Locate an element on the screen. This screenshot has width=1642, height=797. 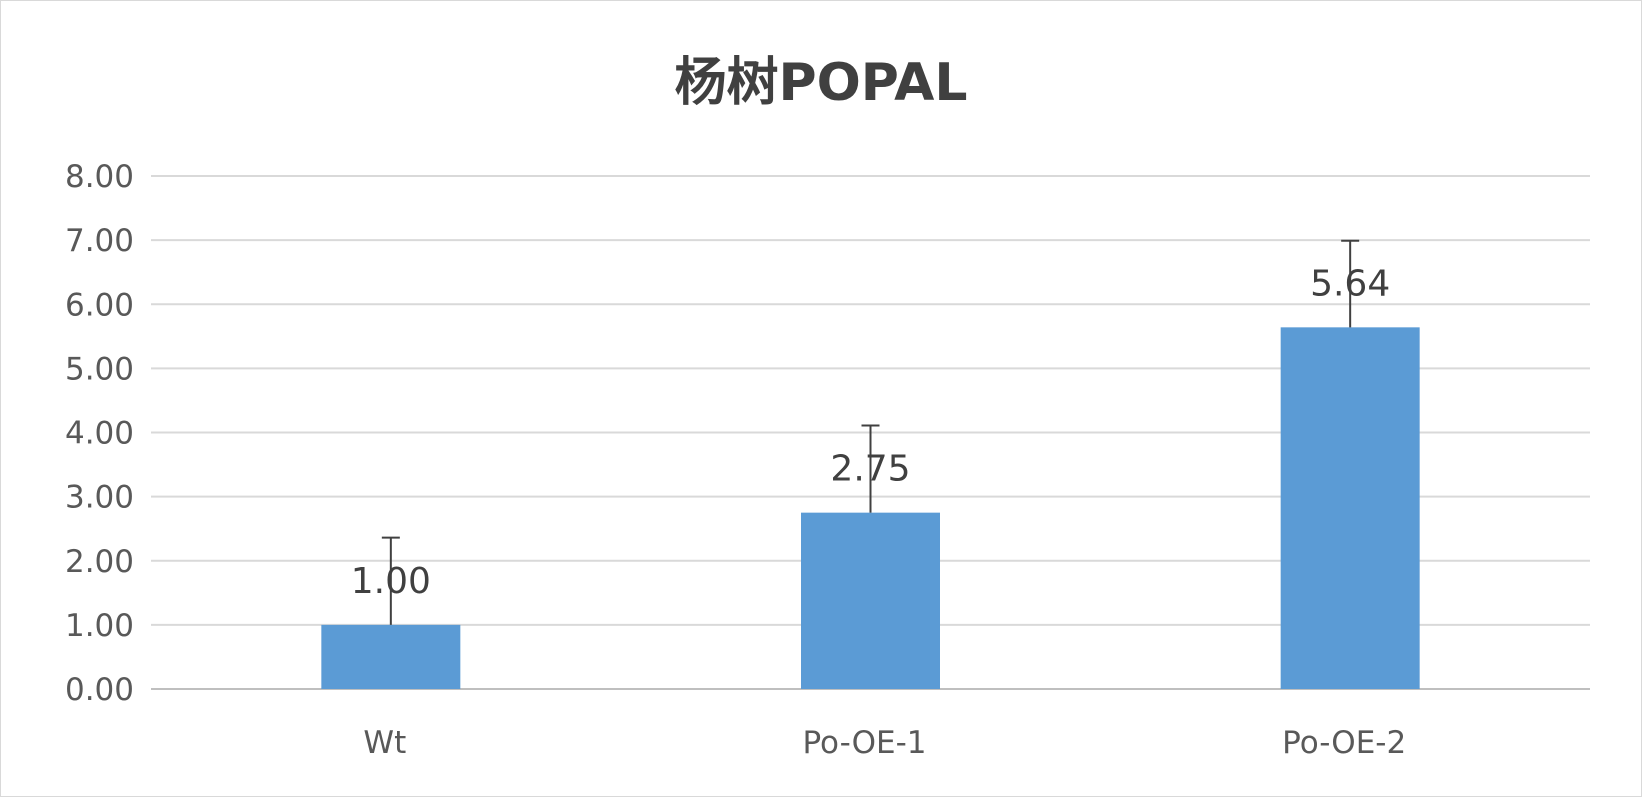
y-tick-label: 0.00 is located at coordinates (99, 690).